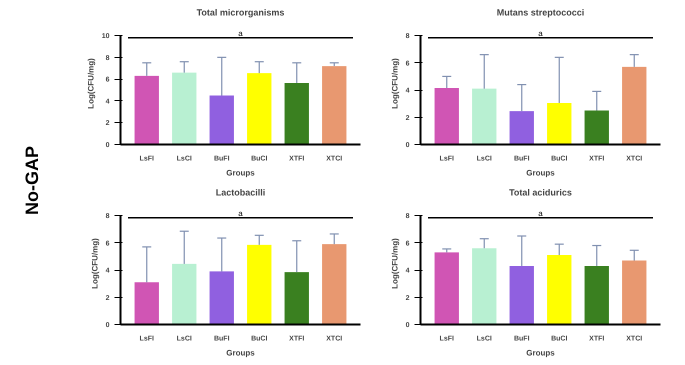  Describe the element at coordinates (32, 180) in the screenshot. I see `text: No-GAP` at that location.